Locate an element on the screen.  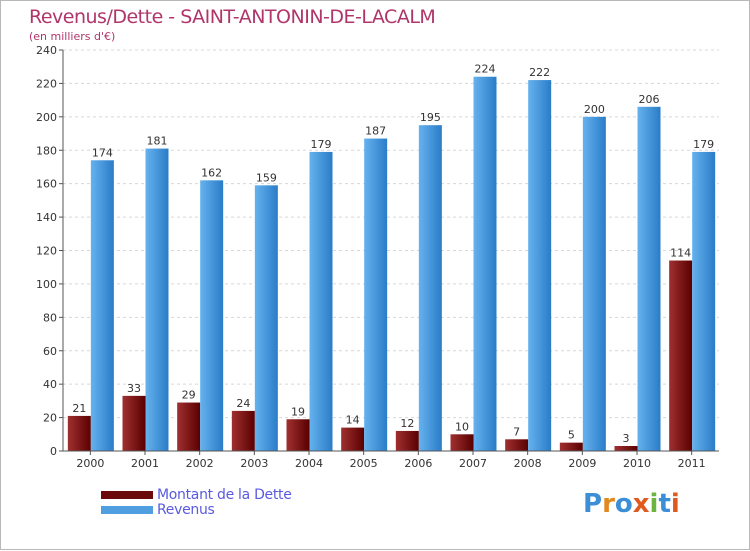
x-tick-label-2001: 2001 is located at coordinates (145, 463).